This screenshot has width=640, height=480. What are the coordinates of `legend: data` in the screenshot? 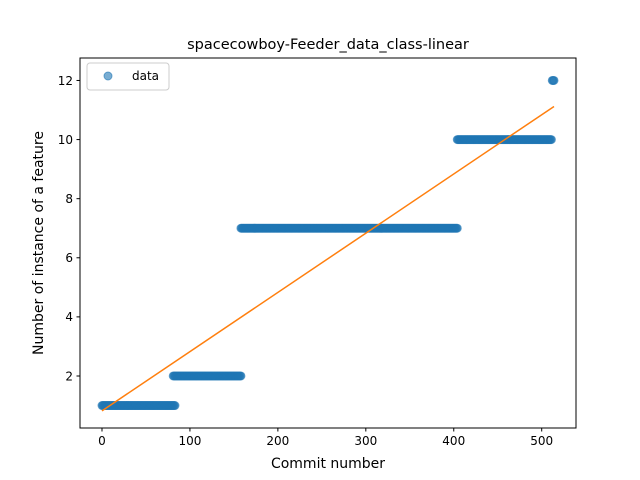 It's located at (128, 76).